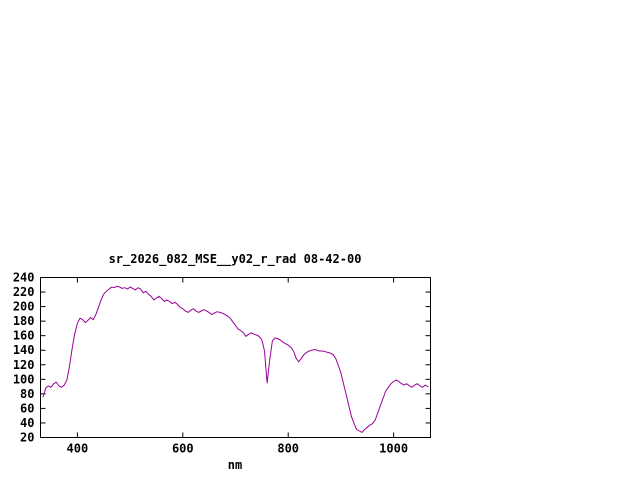 This screenshot has width=640, height=480. I want to click on y-tick-label: 220, so click(24, 292).